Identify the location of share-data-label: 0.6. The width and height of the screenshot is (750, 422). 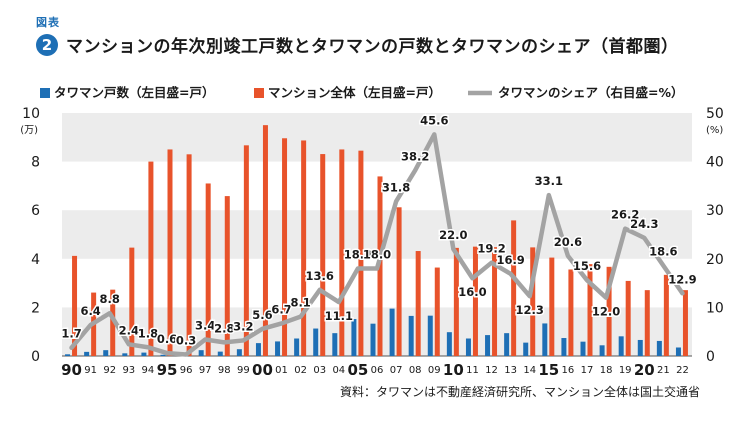
(167, 339).